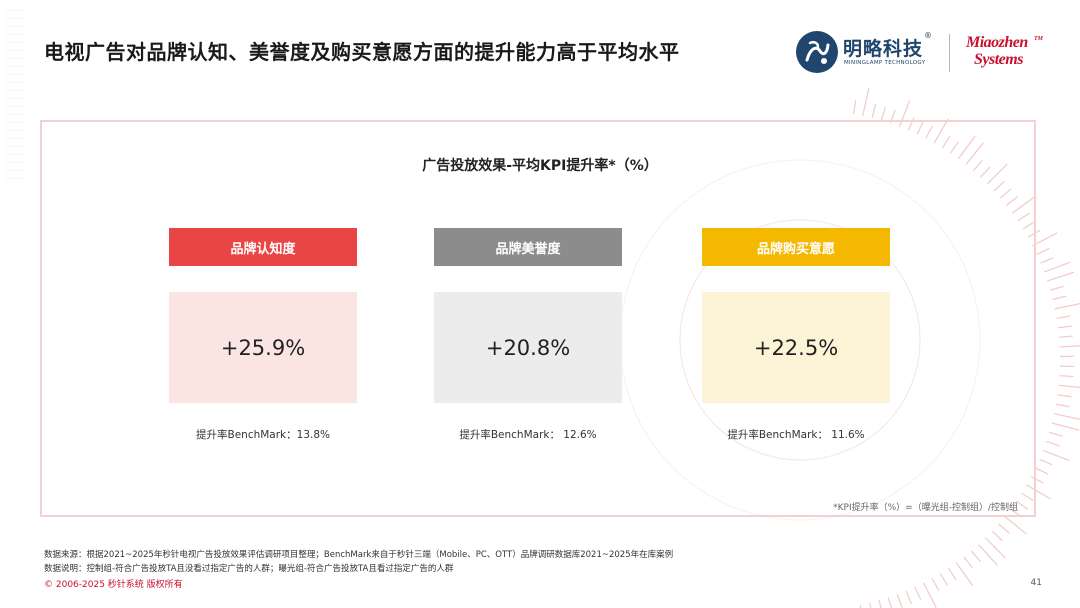 The image size is (1080, 608). I want to click on miaozhen-line1: Miaozhen, so click(997, 42).